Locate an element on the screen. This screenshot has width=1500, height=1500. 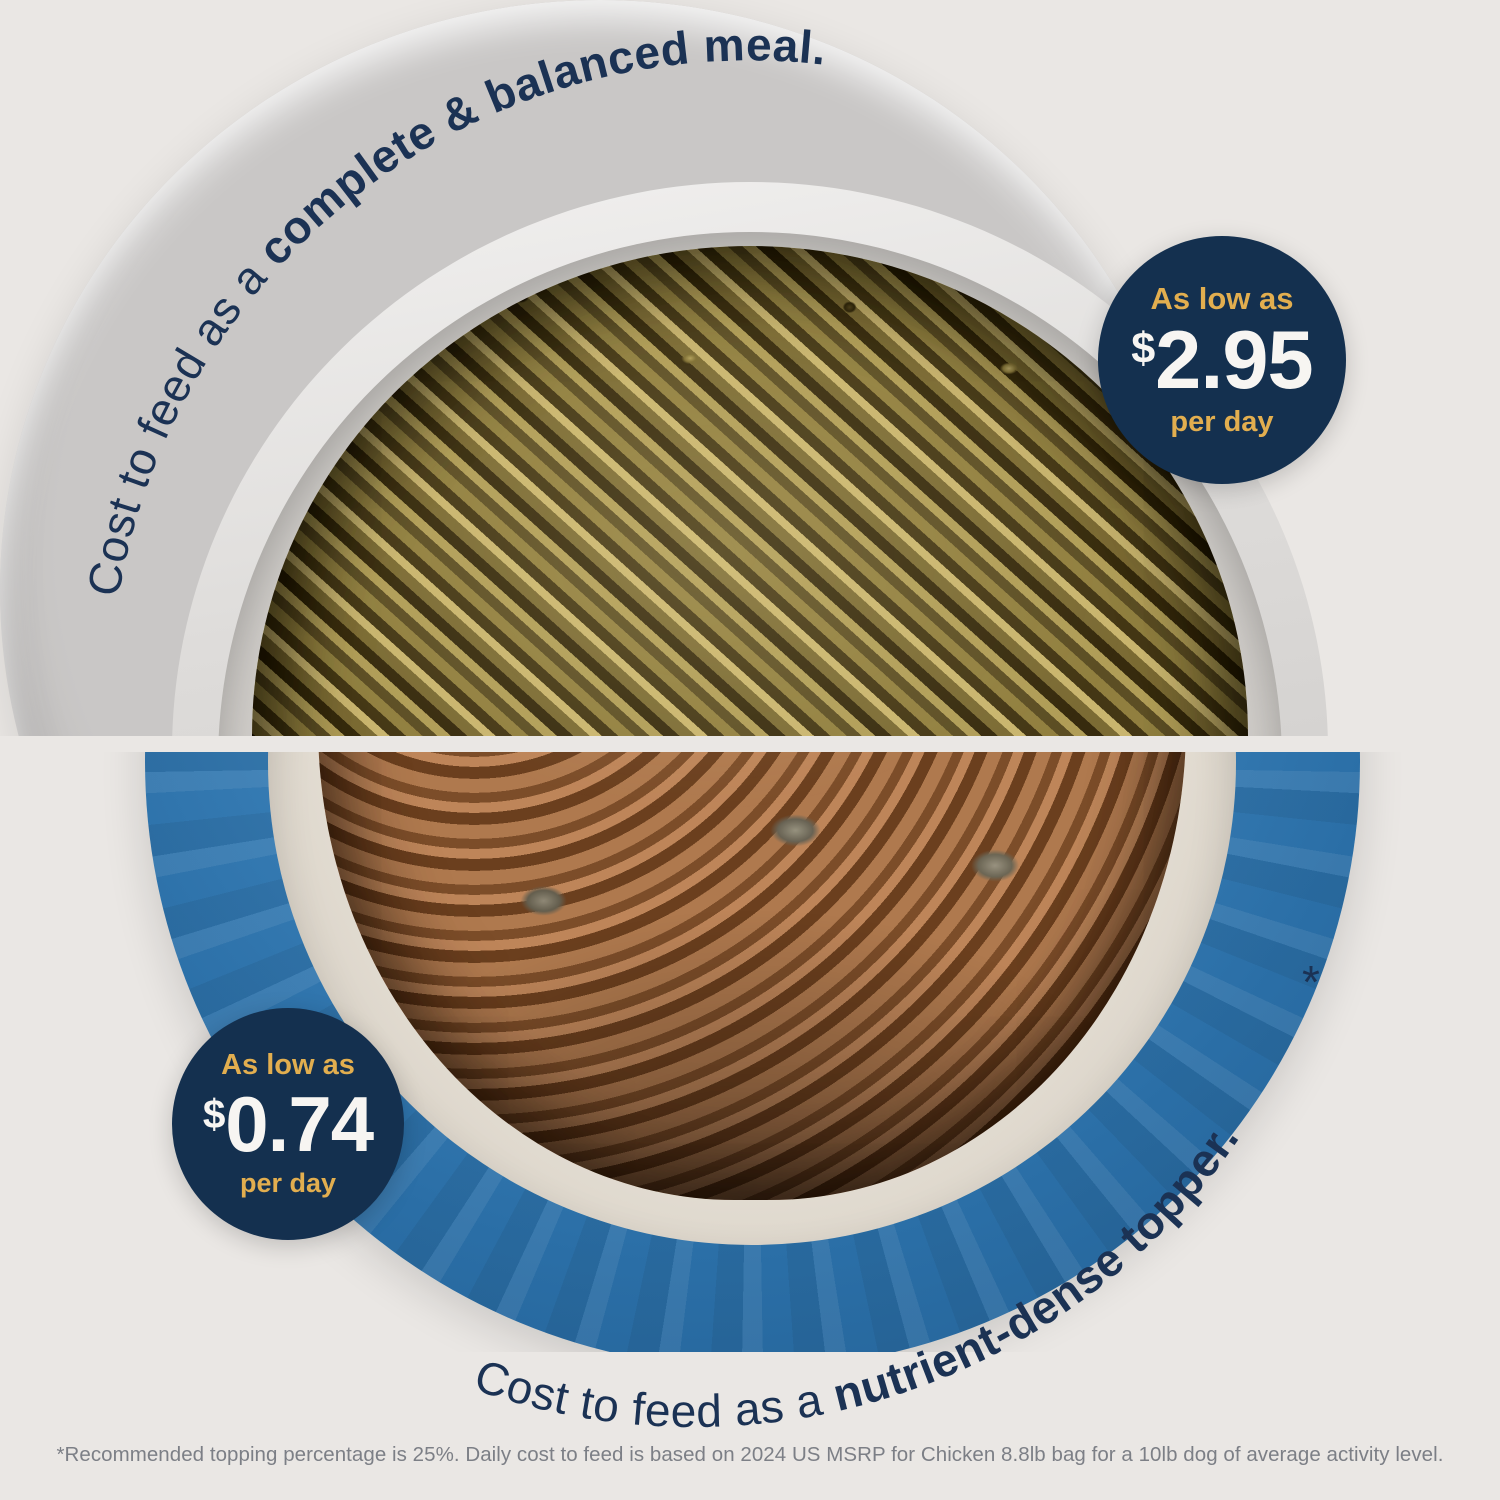
price-badge-complete-meal: As low as $2.95 per day is located at coordinates (1222, 360).